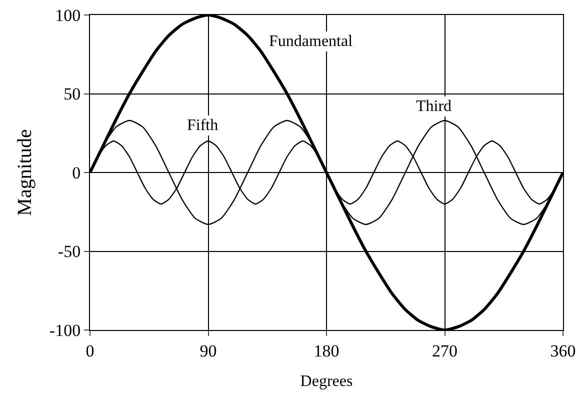 The image size is (583, 405). What do you see at coordinates (76, 172) in the screenshot?
I see `y-tick-label: 0` at bounding box center [76, 172].